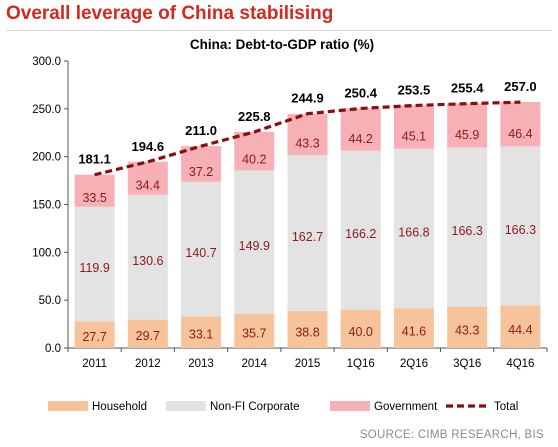 This screenshot has height=447, width=558. I want to click on legend-label: Non-FI Corporate, so click(254, 407).